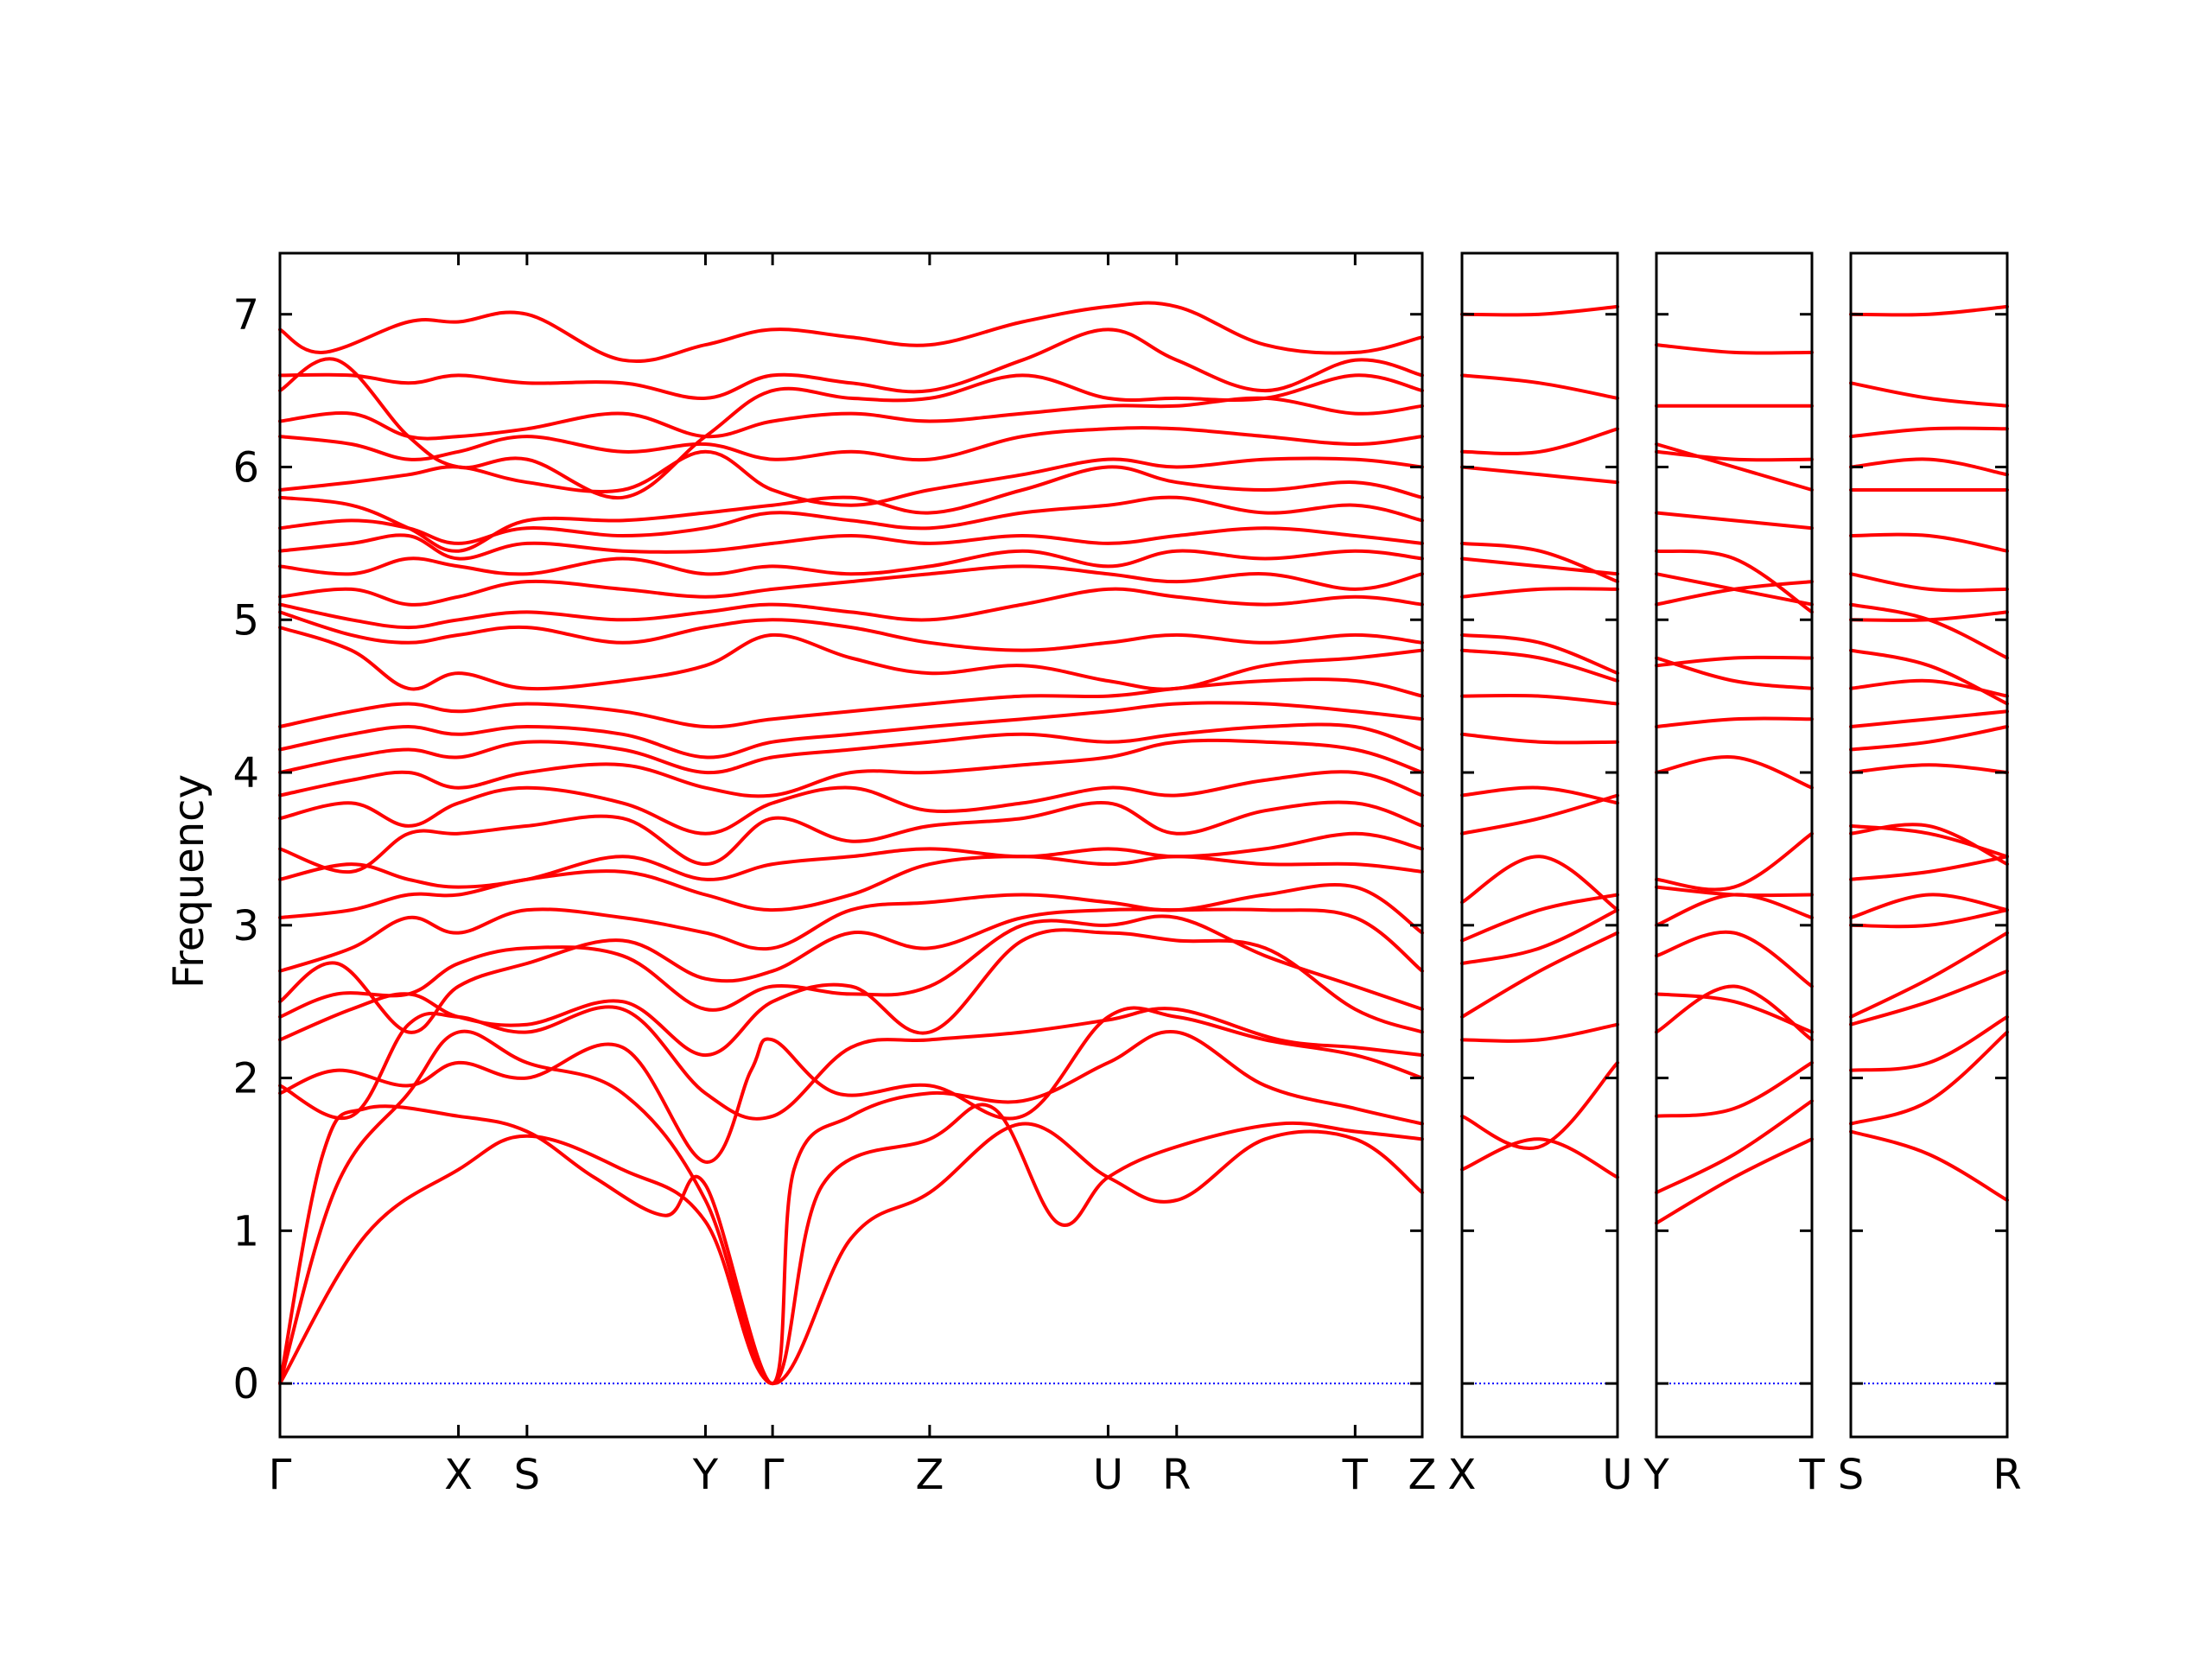 This screenshot has height=1659, width=2212. What do you see at coordinates (245, 1079) in the screenshot?
I see `ytick-label-2: 2` at bounding box center [245, 1079].